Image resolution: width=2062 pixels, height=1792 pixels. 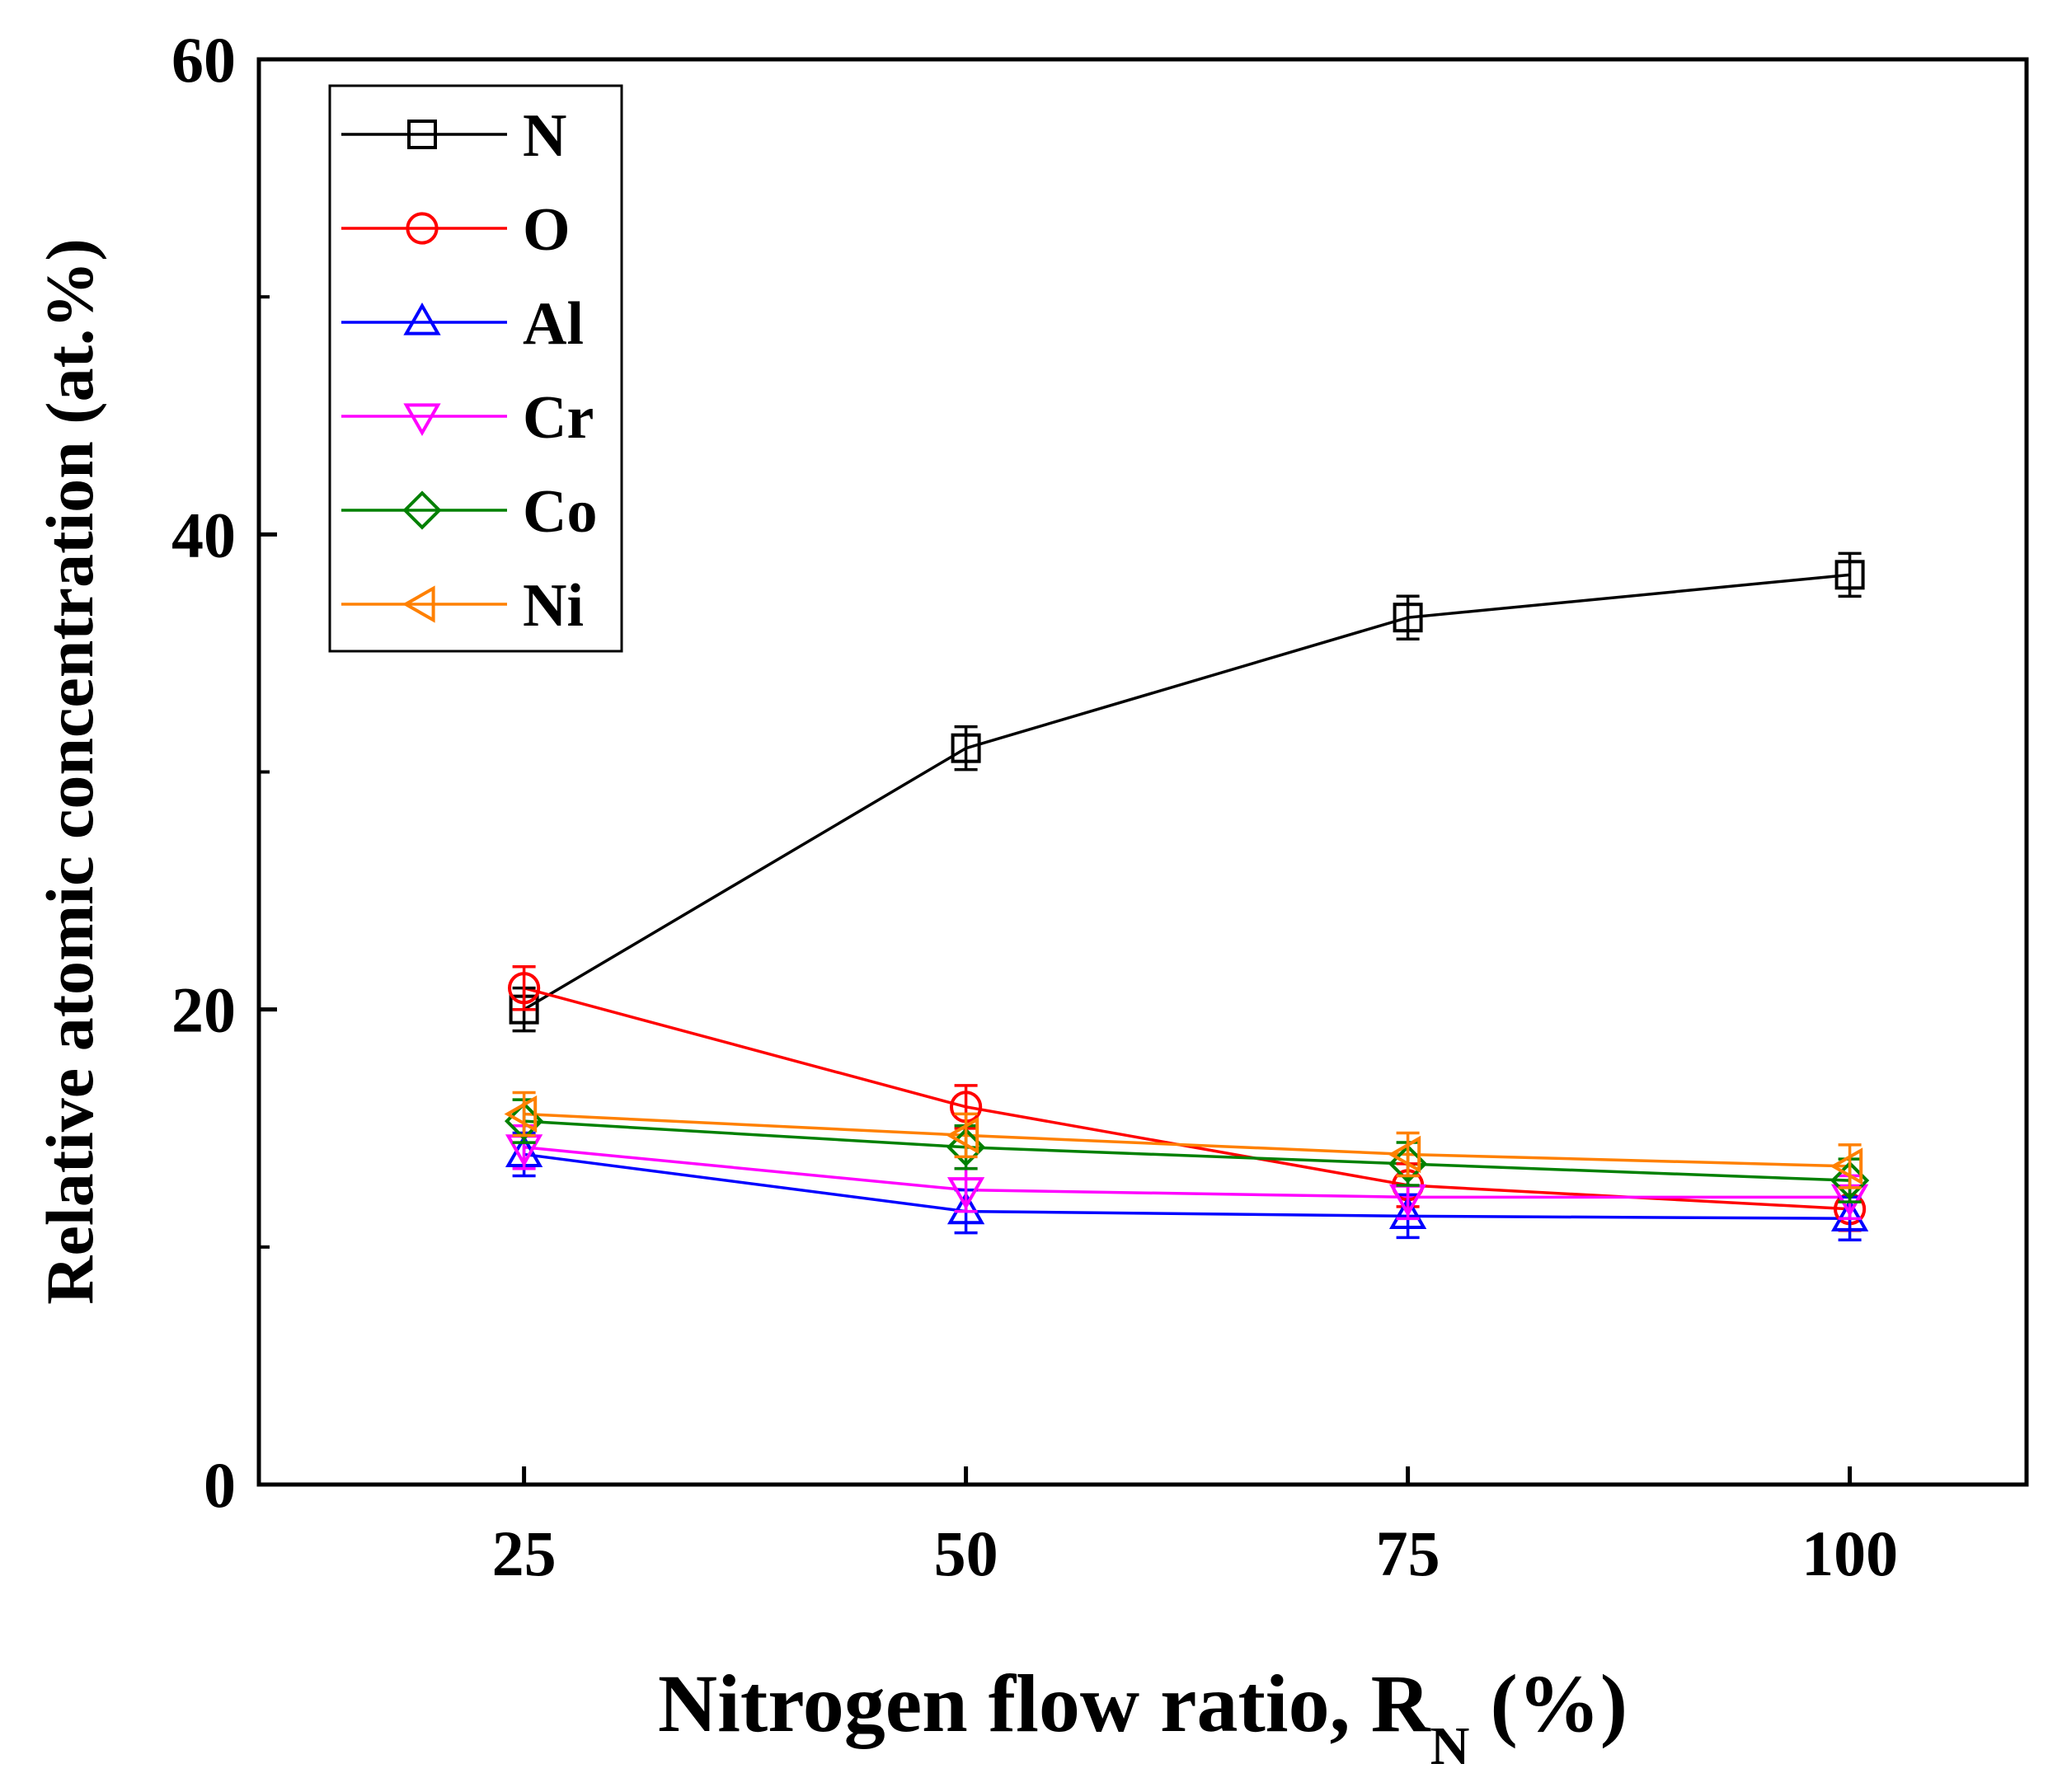 I want to click on x-axis-title-subscript: N, so click(x=1450, y=1746).